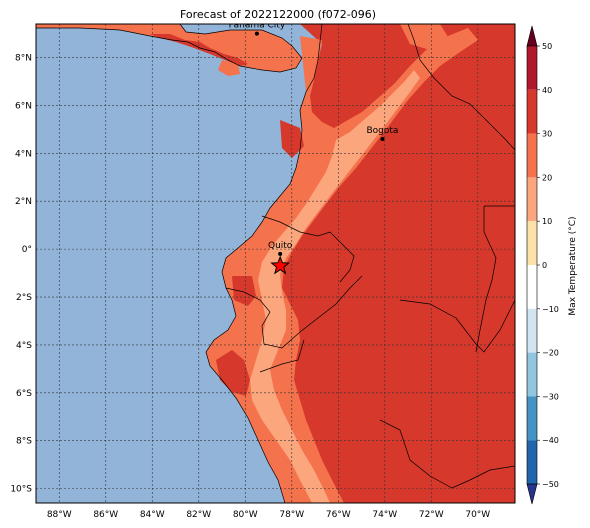 The width and height of the screenshot is (590, 528). I want to click on lat-tick-label: 8°N, so click(23, 59).